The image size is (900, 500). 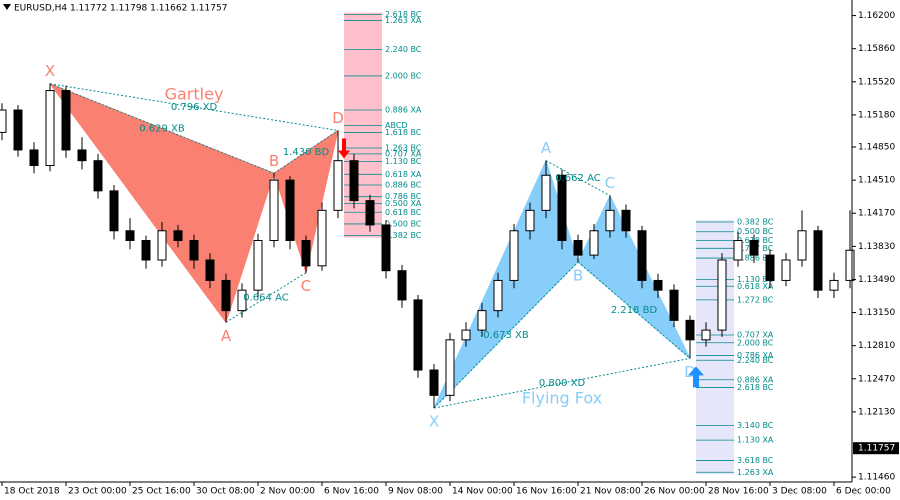 What do you see at coordinates (674, 492) in the screenshot?
I see `x-tick-label: 26 Nov 00:00` at bounding box center [674, 492].